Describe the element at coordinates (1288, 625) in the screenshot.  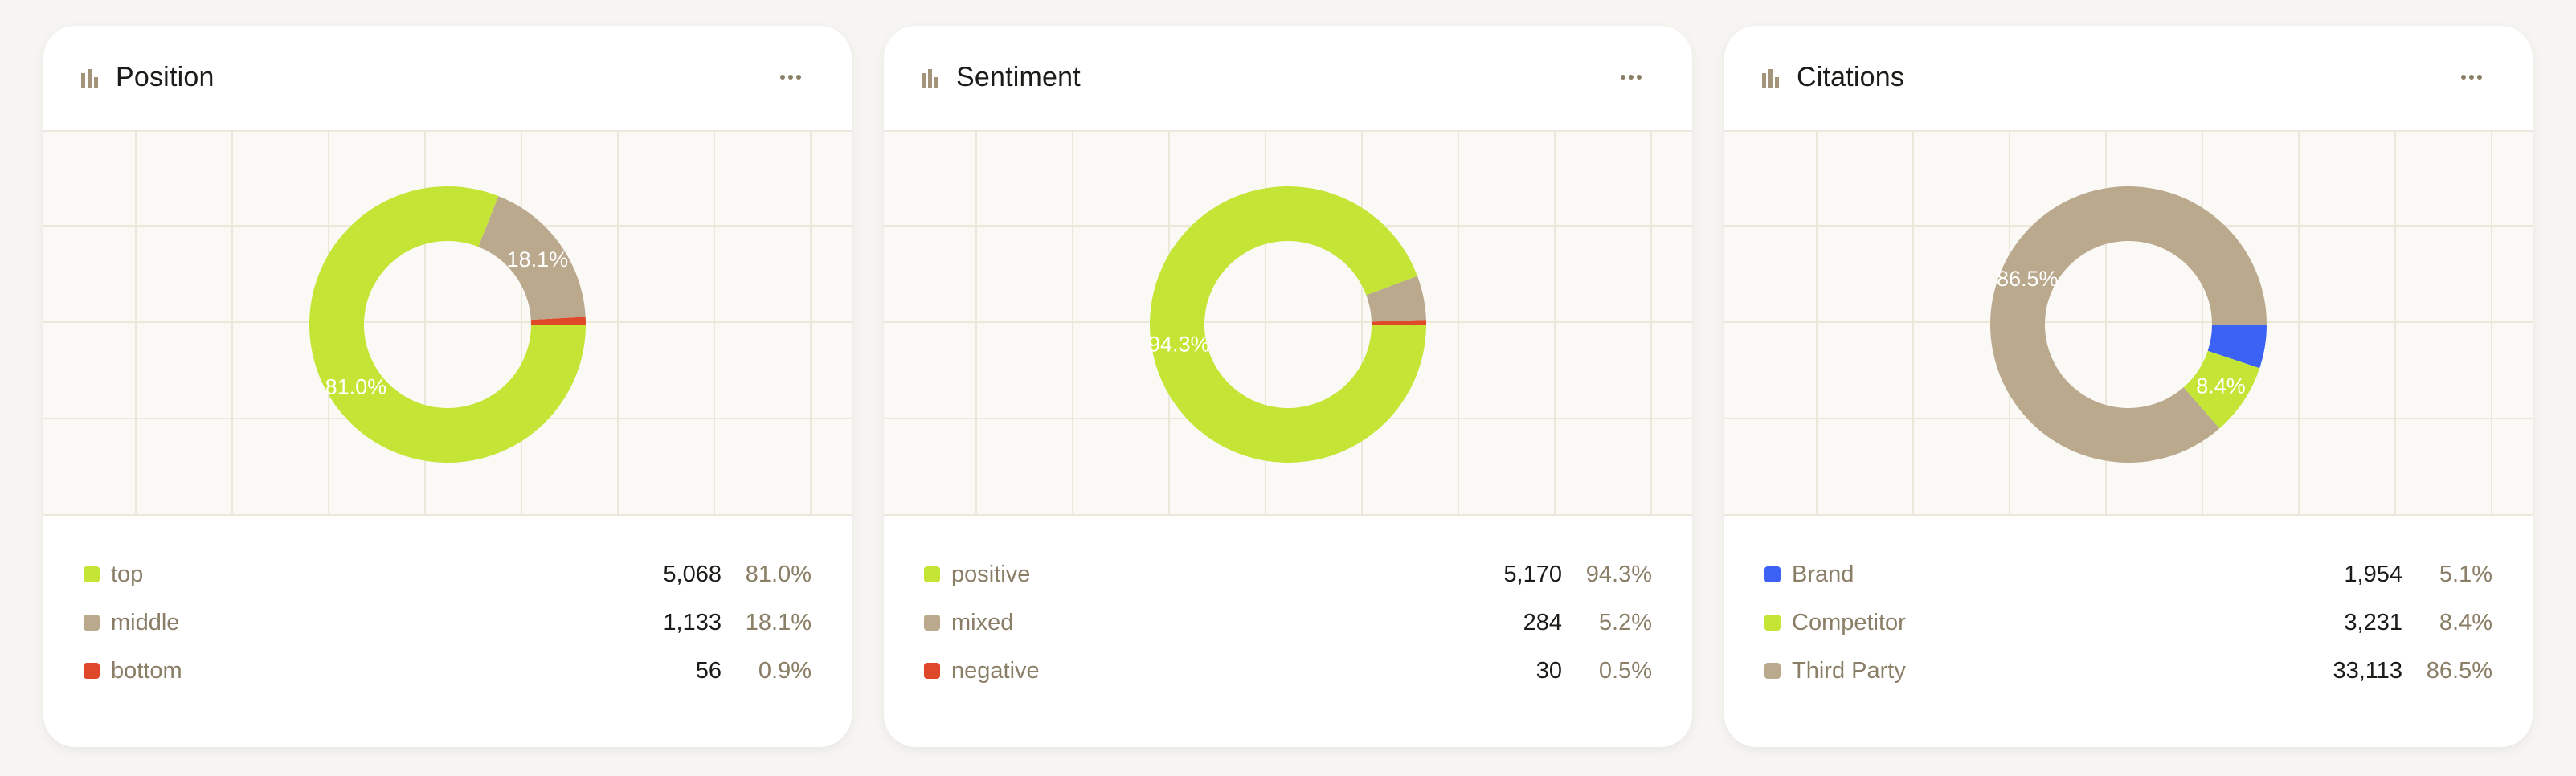
I see `legend-item-mixed: mixed 284 5.2%` at that location.